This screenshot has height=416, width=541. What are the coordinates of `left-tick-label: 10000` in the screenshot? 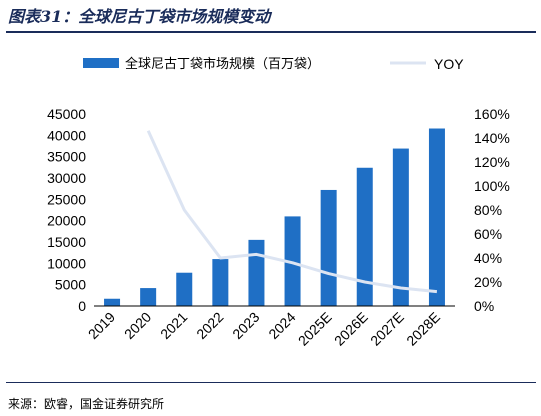 It's located at (66, 263).